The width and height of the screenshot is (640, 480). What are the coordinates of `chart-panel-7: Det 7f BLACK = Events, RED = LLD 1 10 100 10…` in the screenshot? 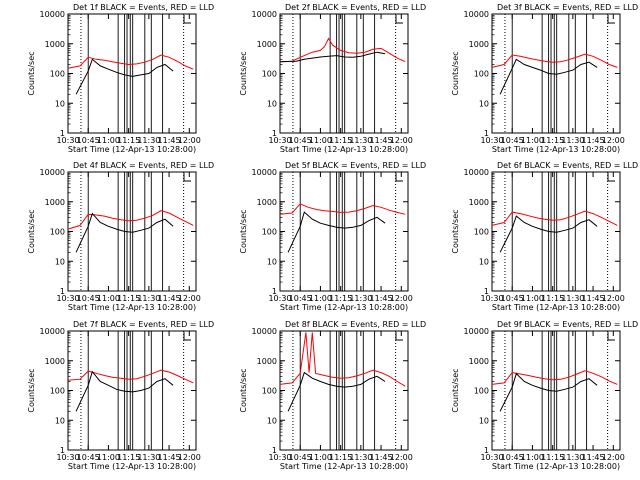 It's located at (120, 395).